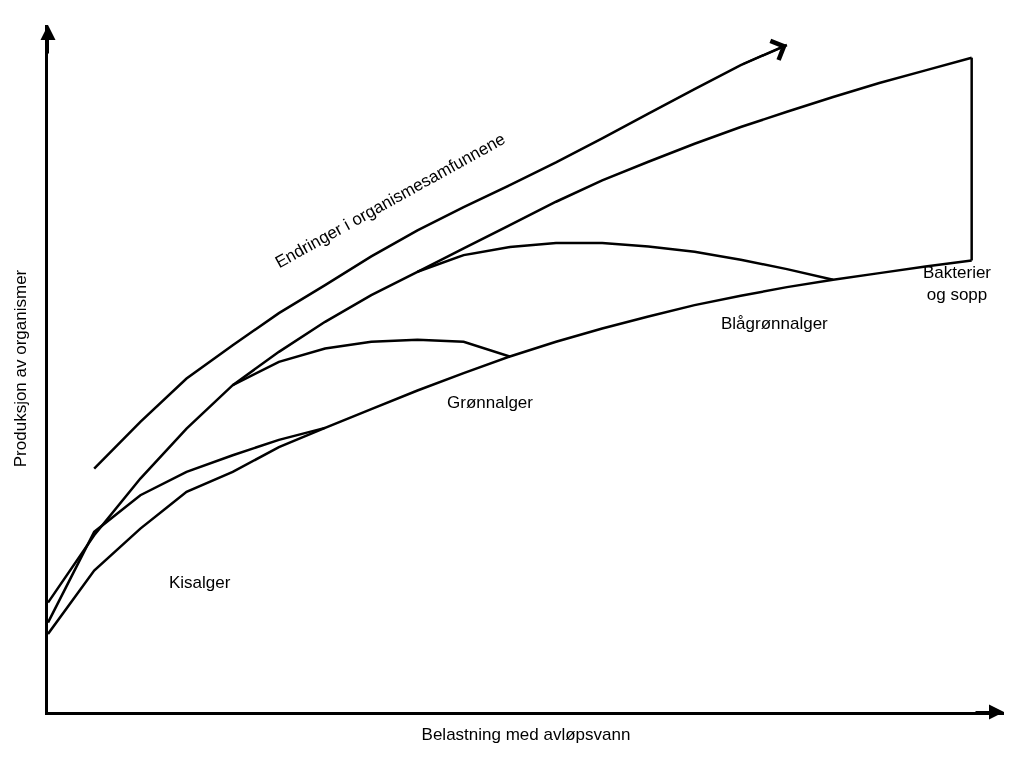  What do you see at coordinates (526, 735) in the screenshot?
I see `x-axis-title: Belastning med avløpsvann` at bounding box center [526, 735].